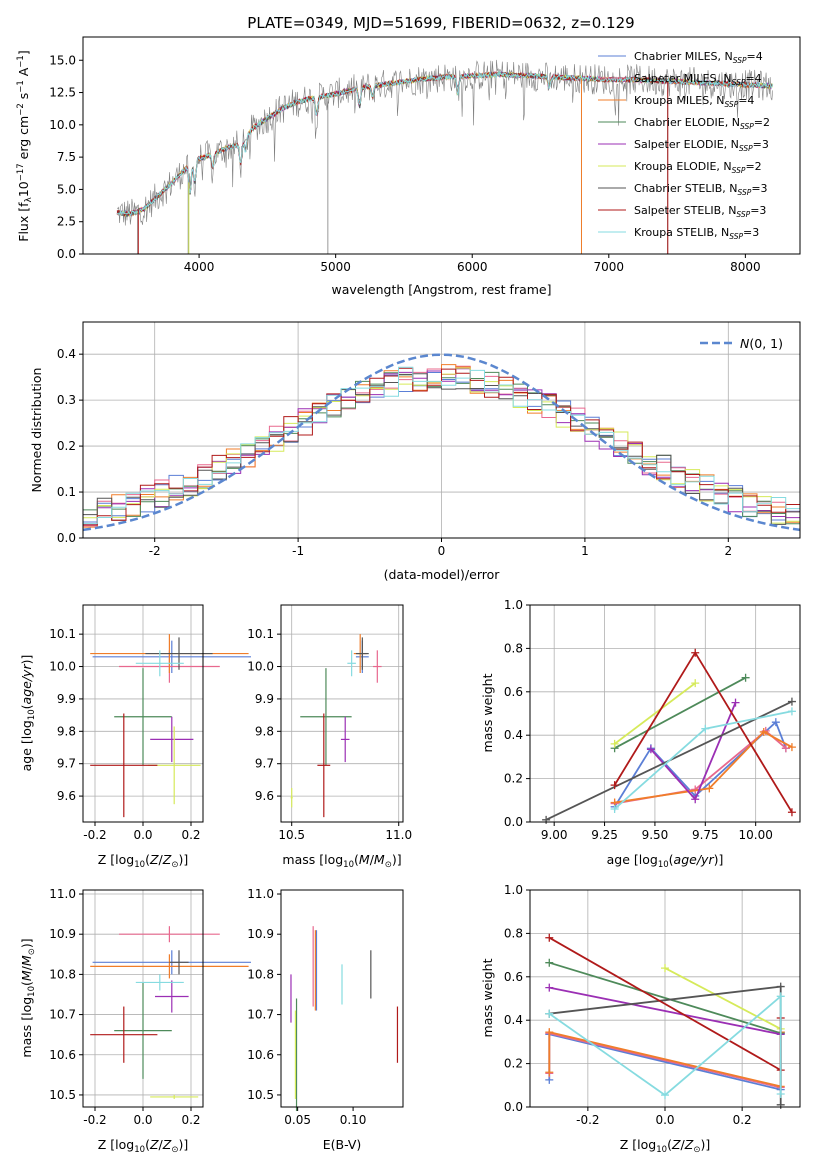 Image resolution: width=819 pixels, height=1170 pixels. What do you see at coordinates (698, 57) in the screenshot?
I see `legend-label-chabrier_miles: Chabrier MILES, NSSP=4` at bounding box center [698, 57].